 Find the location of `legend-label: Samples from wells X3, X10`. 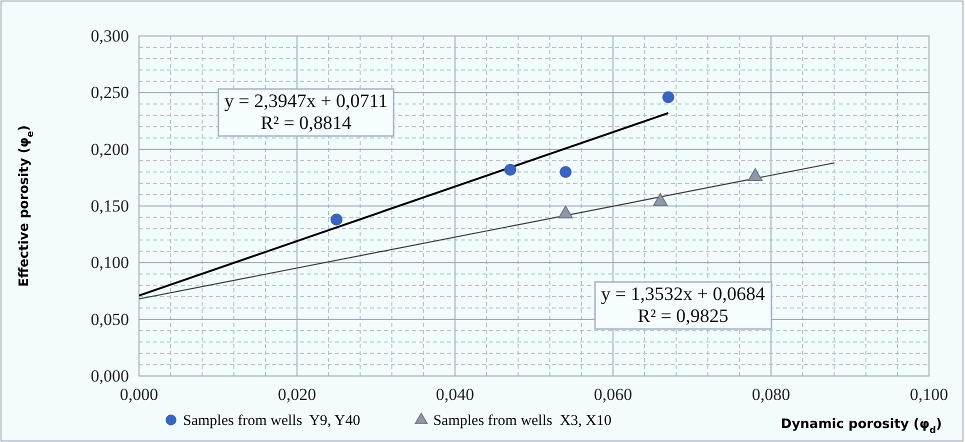

legend-label: Samples from wells X3, X10 is located at coordinates (522, 421).